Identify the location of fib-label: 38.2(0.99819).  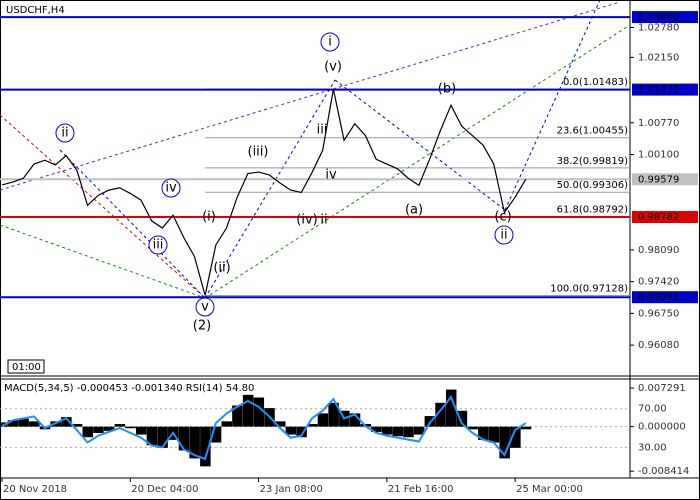
(593, 161).